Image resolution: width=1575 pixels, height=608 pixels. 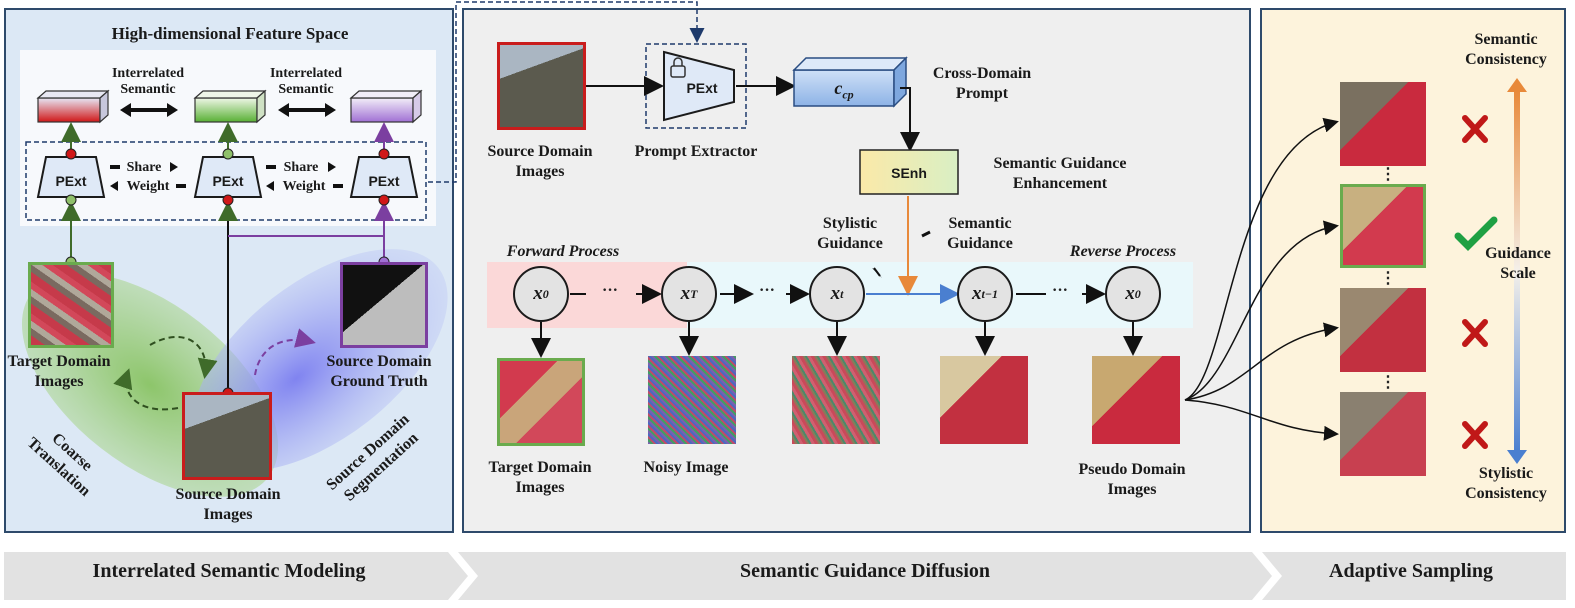 I want to click on guidance-scale-bar, so click(x=1517, y=271).